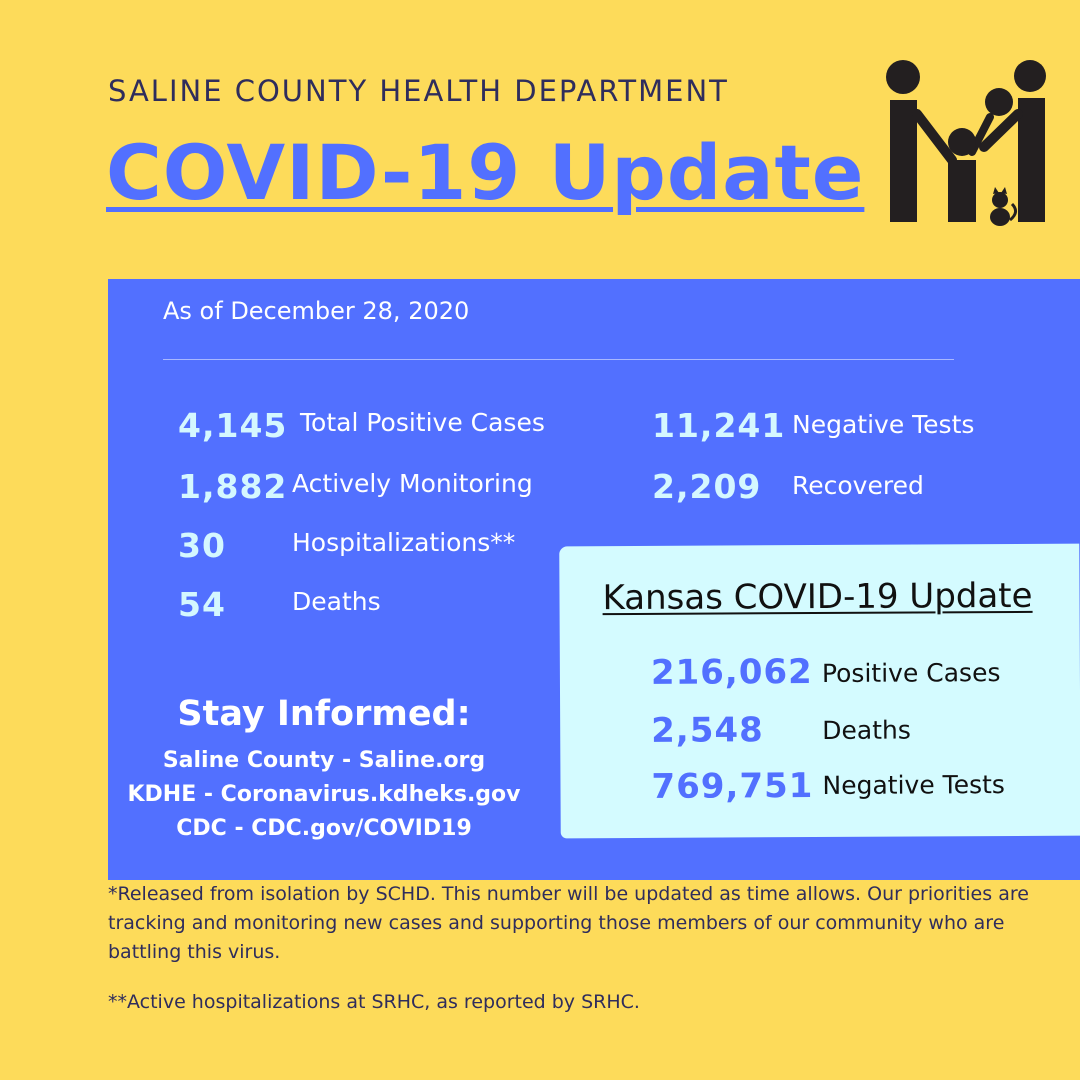 This screenshot has height=1080, width=1080. Describe the element at coordinates (202, 604) in the screenshot. I see `deaths-value: 54` at that location.